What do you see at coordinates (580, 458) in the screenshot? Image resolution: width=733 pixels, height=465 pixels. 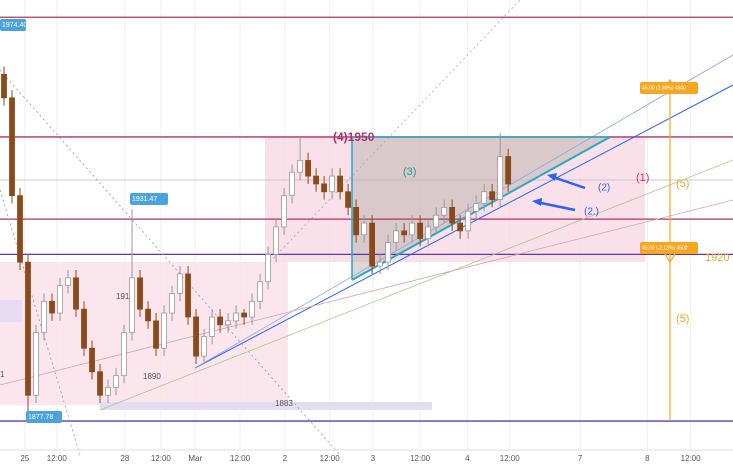 I see `x-tick-label: 7` at bounding box center [580, 458].